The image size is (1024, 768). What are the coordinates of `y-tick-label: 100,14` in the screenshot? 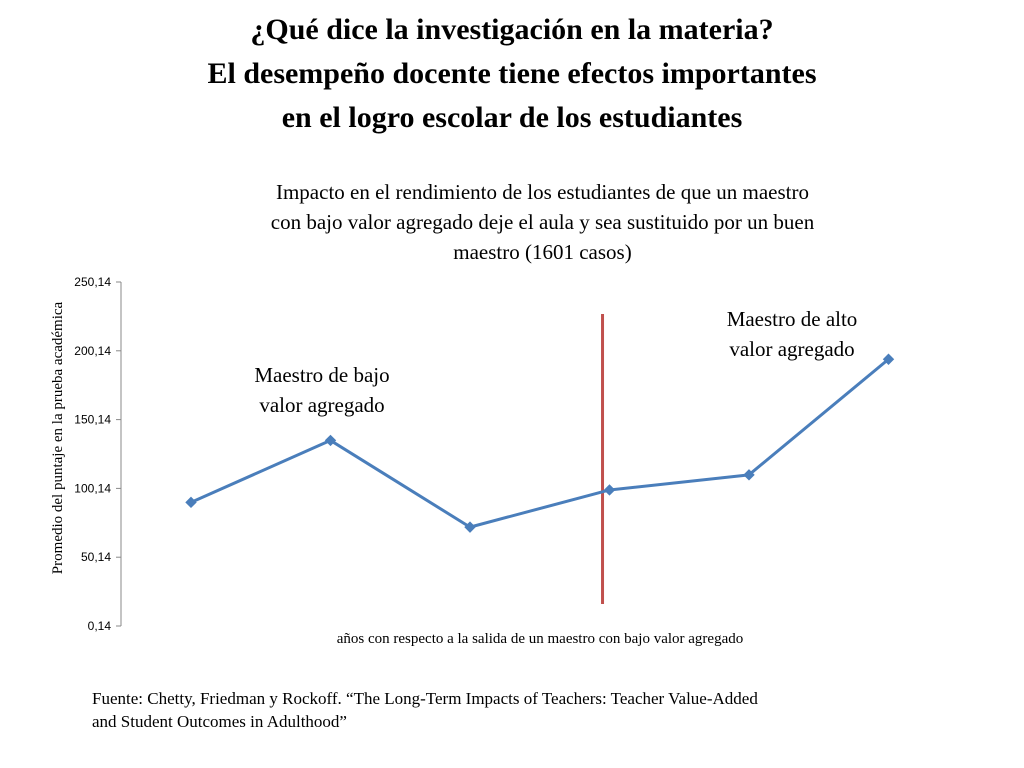 It's located at (92, 488).